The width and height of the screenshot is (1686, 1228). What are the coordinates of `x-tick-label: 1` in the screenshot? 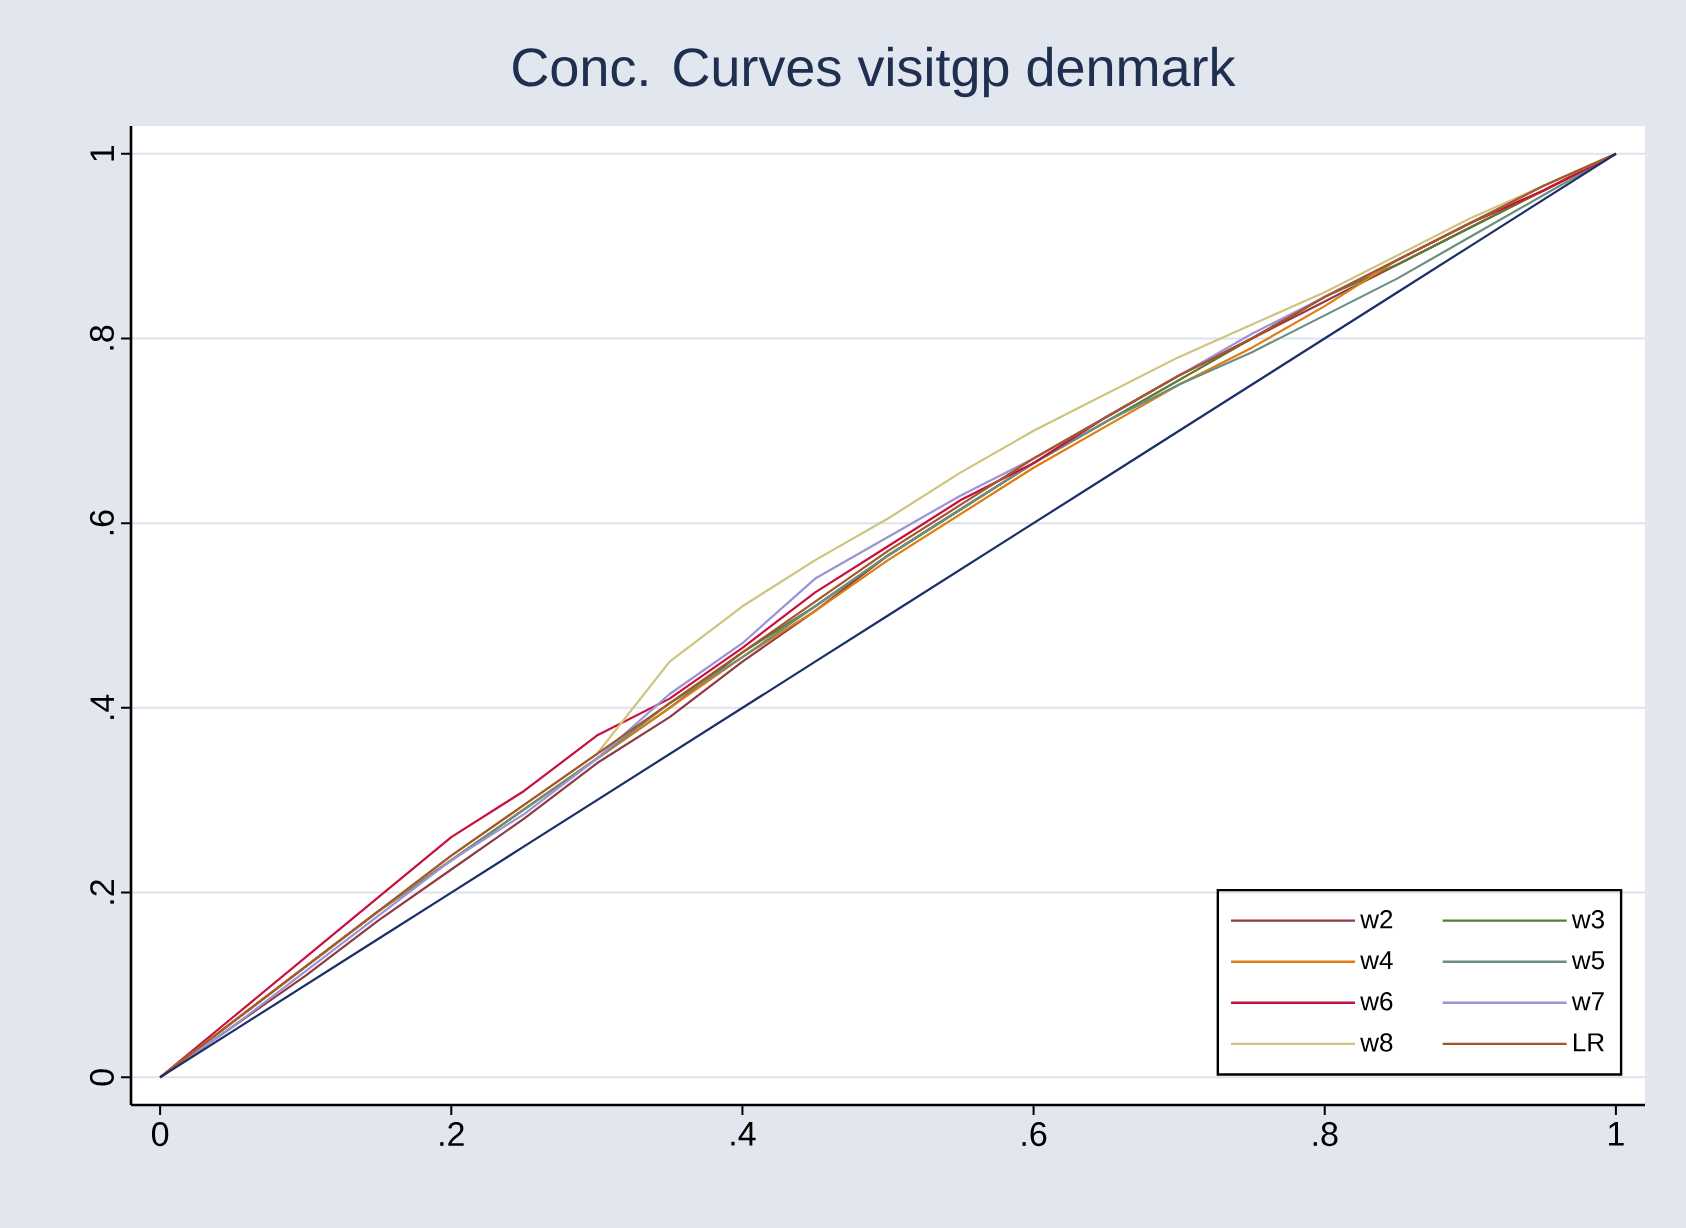 It's located at (1616, 1134).